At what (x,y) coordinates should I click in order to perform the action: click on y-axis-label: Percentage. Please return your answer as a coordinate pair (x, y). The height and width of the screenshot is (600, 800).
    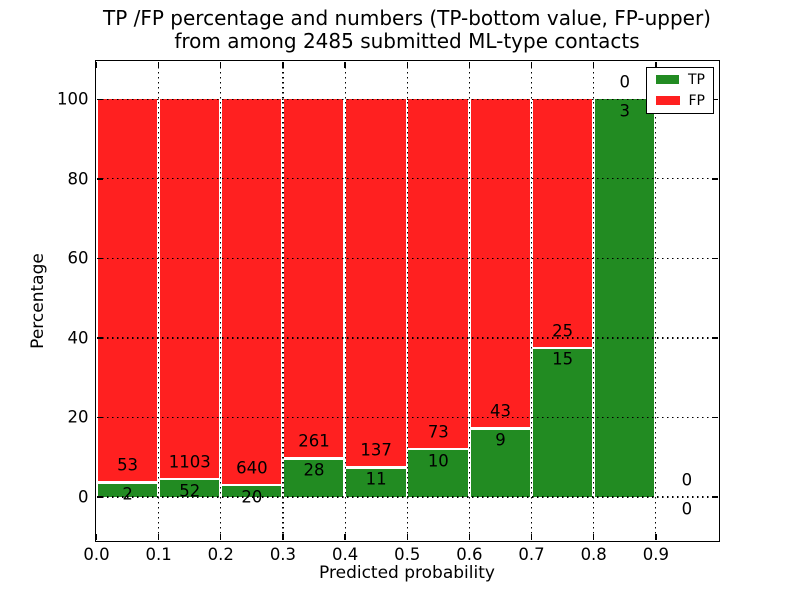
    Looking at the image, I should click on (38, 301).